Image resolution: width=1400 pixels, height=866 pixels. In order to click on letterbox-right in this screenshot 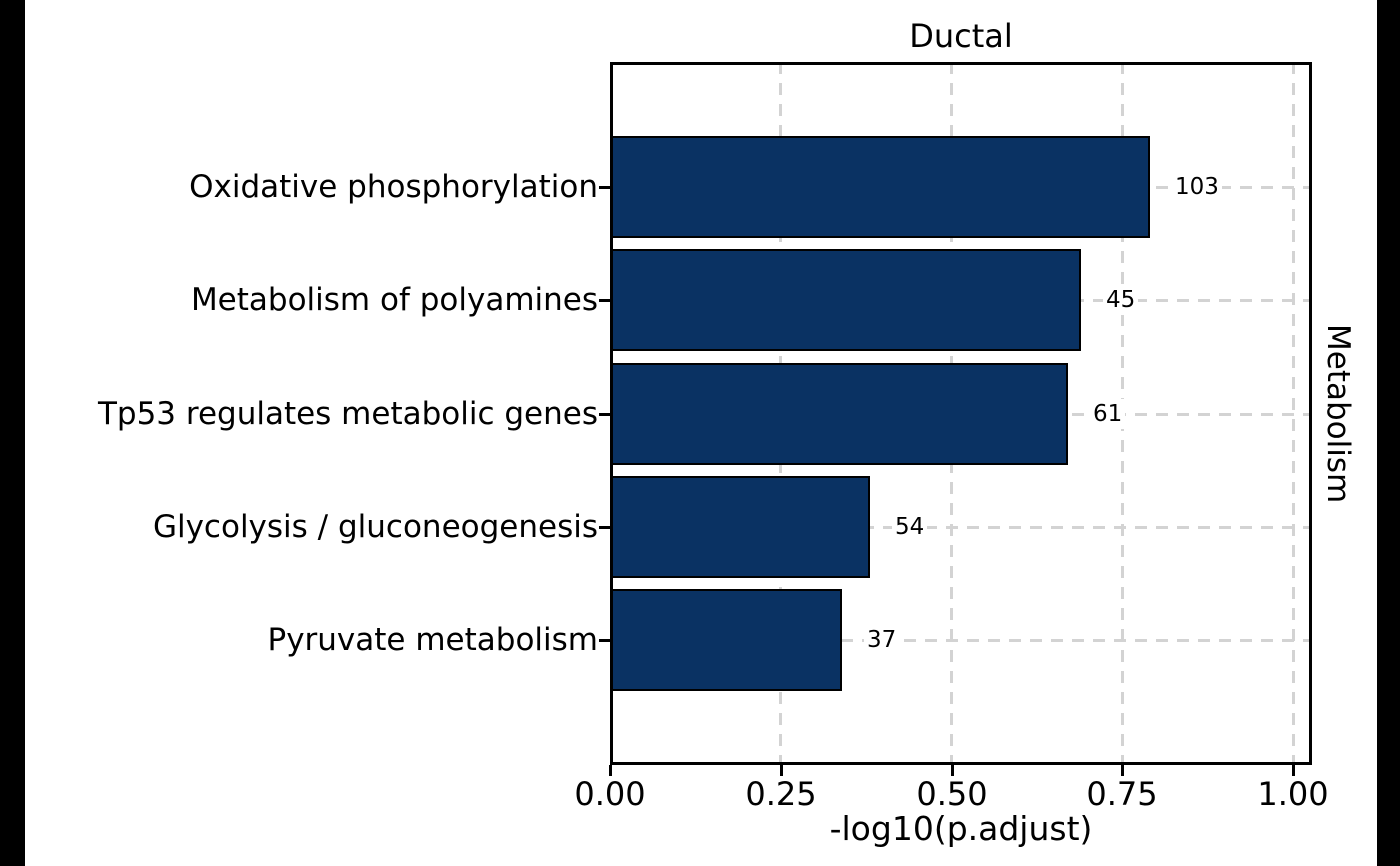, I will do `click(1388, 433)`.